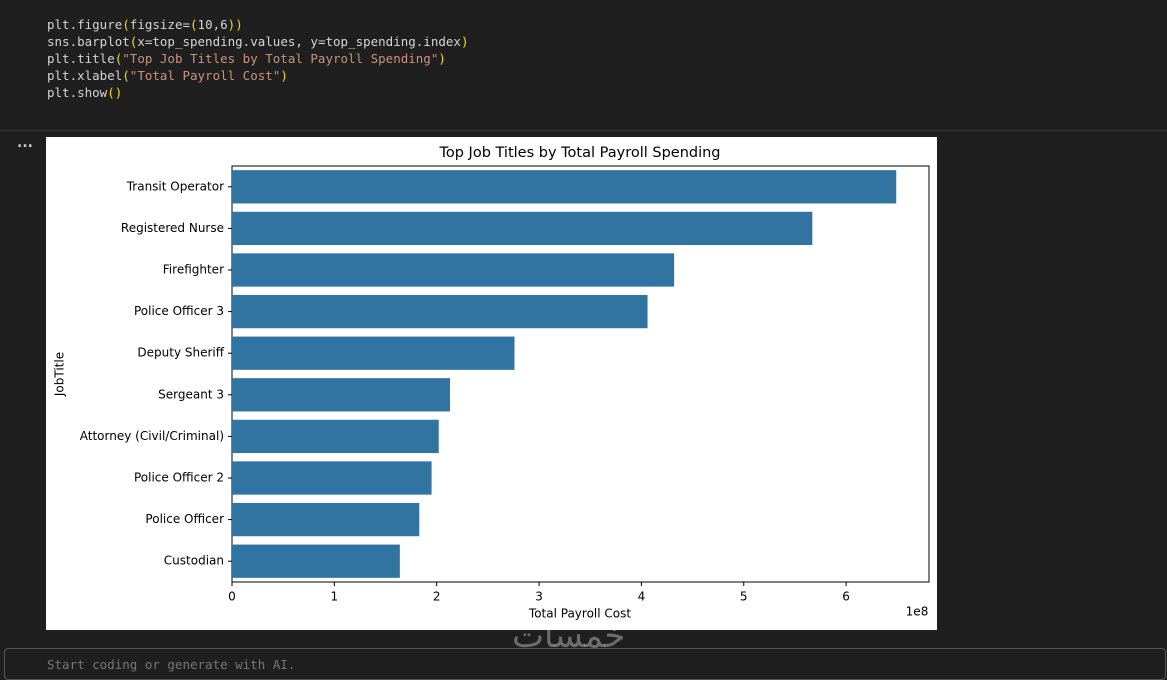  What do you see at coordinates (85, 92) in the screenshot?
I see `code-line: plt.show()` at bounding box center [85, 92].